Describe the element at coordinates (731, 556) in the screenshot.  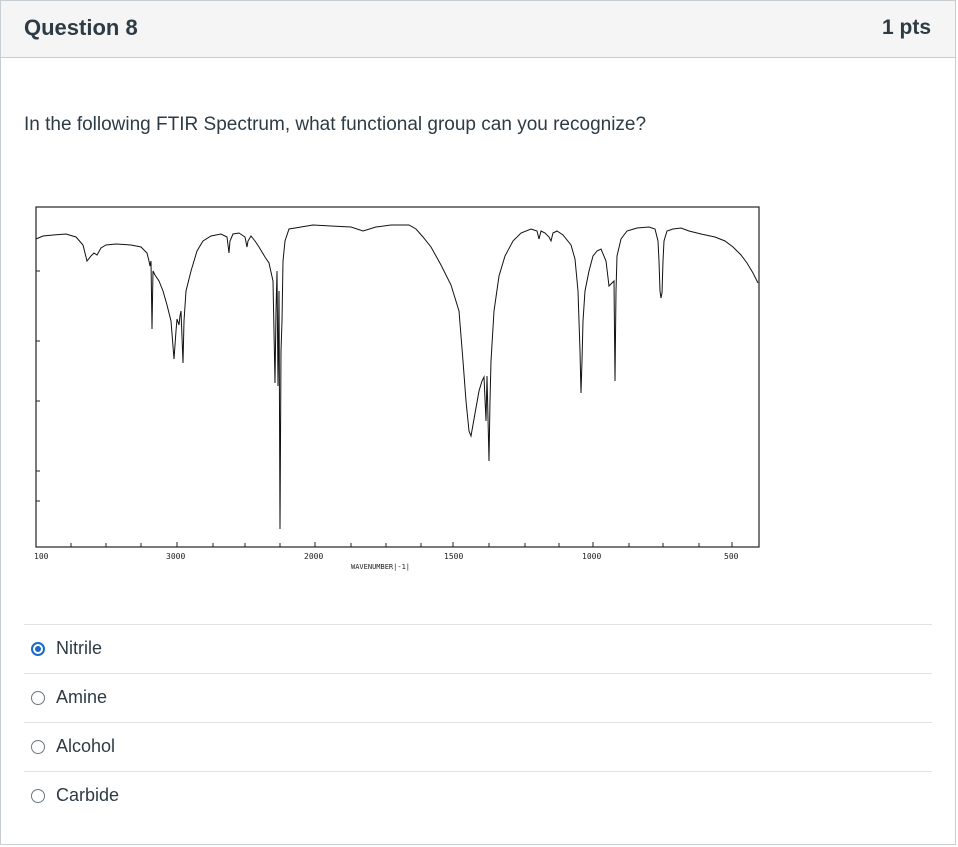
I see `tick-label-500: 500` at that location.